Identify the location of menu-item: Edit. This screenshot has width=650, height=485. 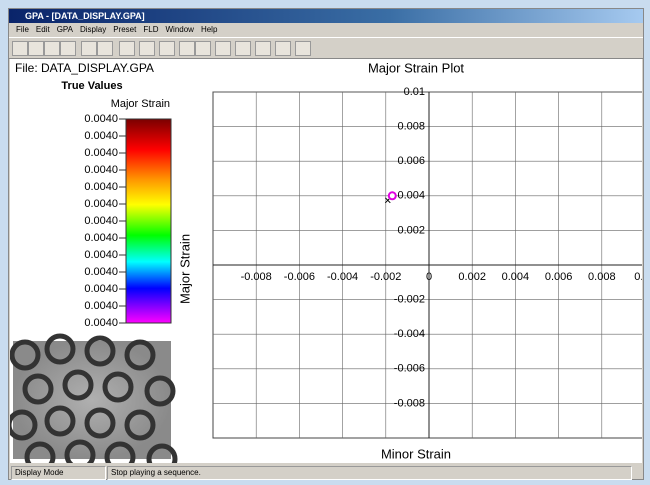
(42, 29).